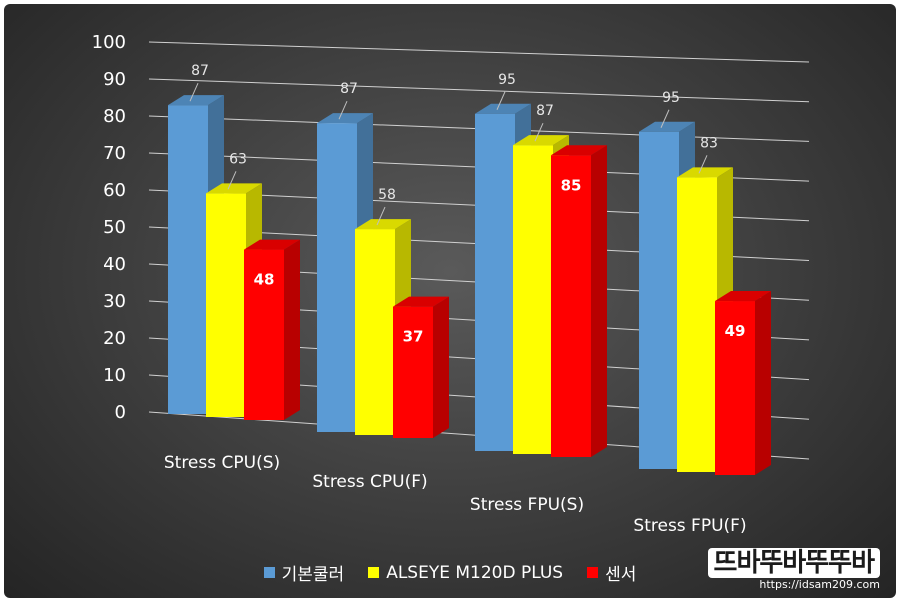 The width and height of the screenshot is (900, 602). Describe the element at coordinates (114, 153) in the screenshot. I see `y-tick-label: 70` at that location.